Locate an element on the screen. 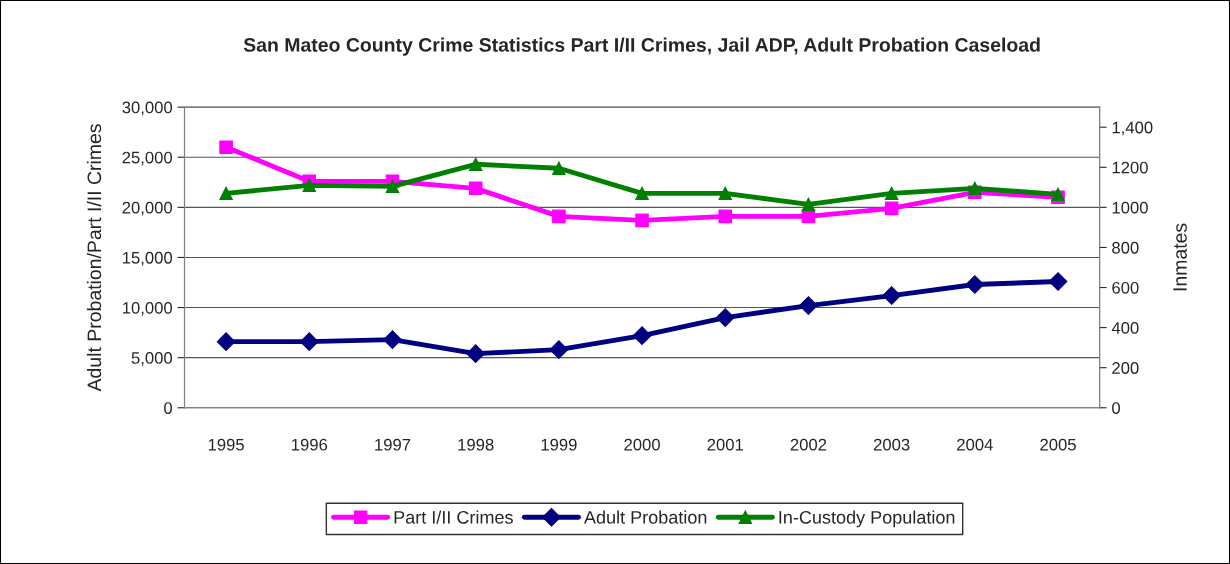  y-tick-label: 25,000 is located at coordinates (147, 158).